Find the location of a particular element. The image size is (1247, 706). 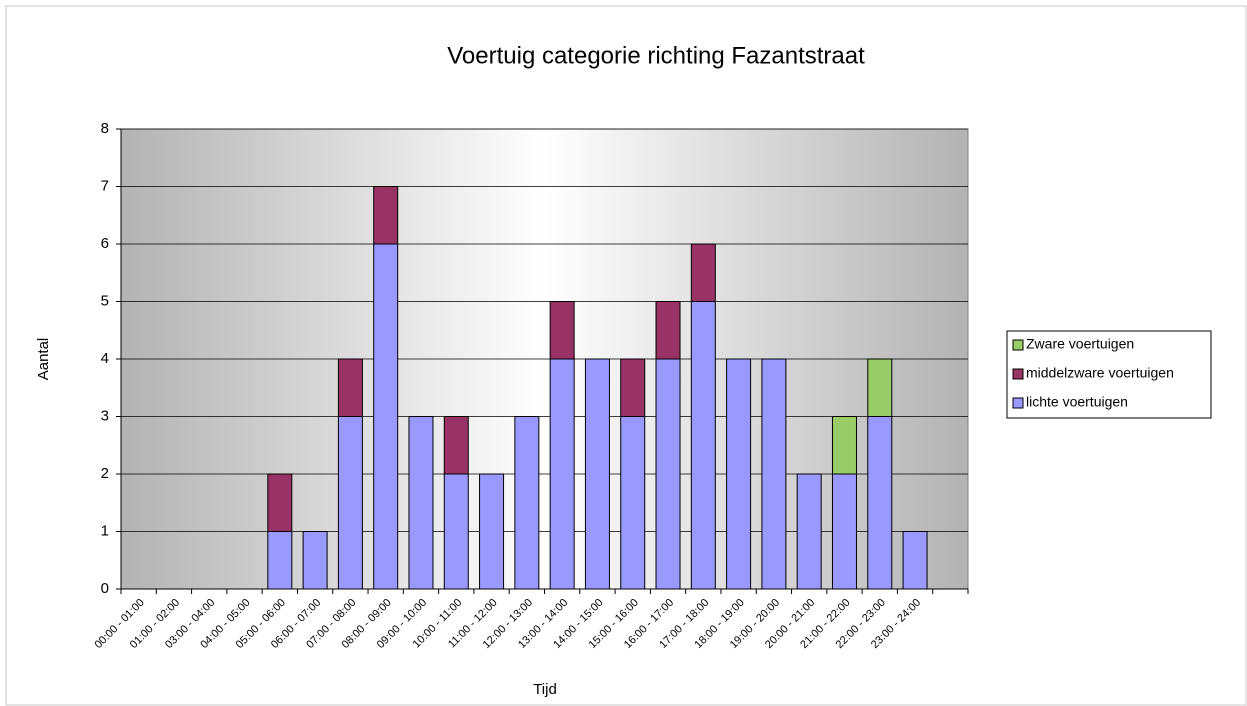

legend-label: lichte voertuigen is located at coordinates (1077, 402).